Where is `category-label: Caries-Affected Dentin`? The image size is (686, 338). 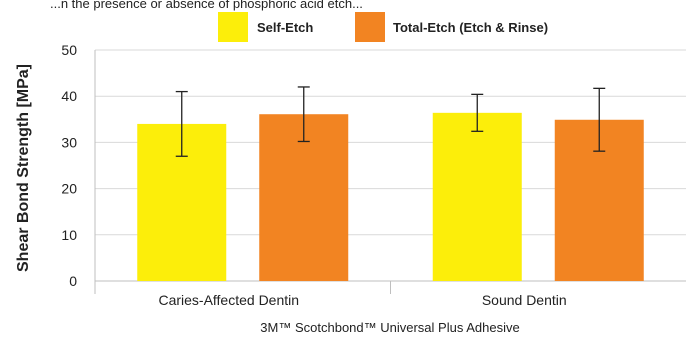 category-label: Caries-Affected Dentin is located at coordinates (228, 300).